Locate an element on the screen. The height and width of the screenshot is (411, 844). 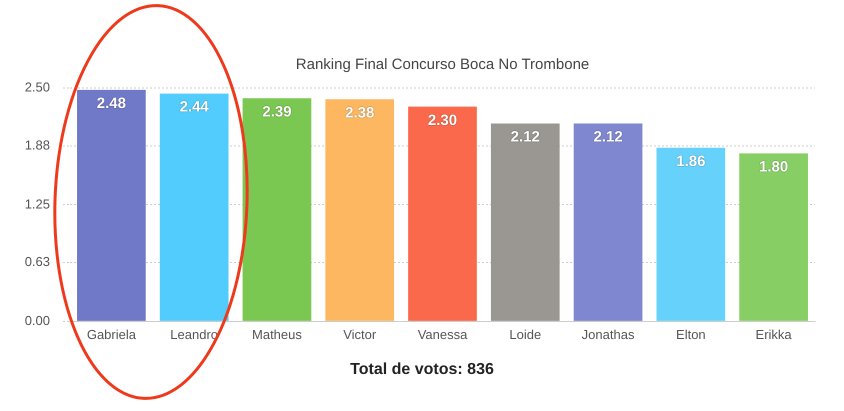
x-tick-label: Elton is located at coordinates (691, 334).